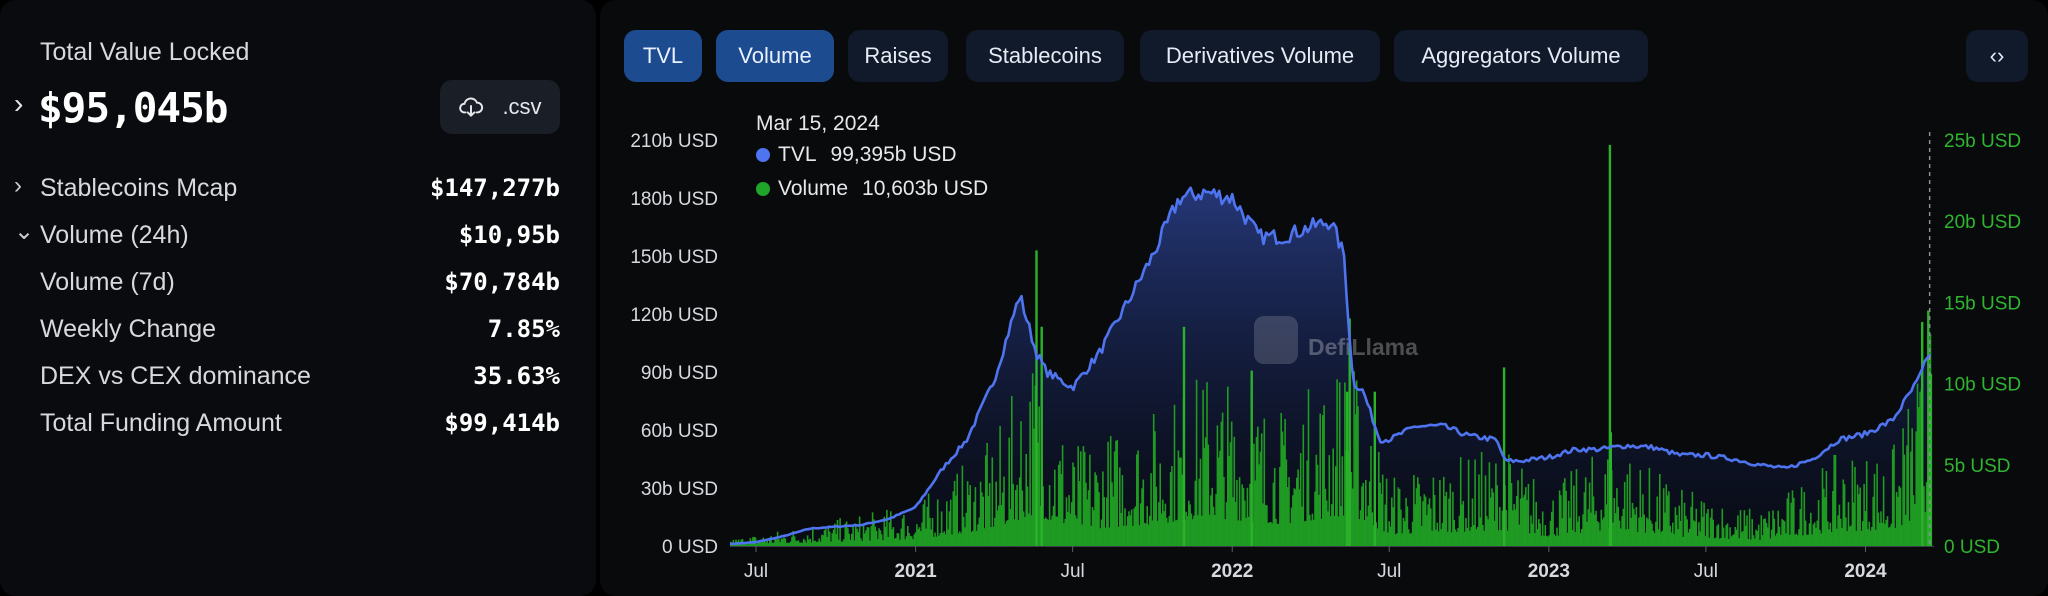 The height and width of the screenshot is (596, 2048). I want to click on stat-row-stablecoins: › Stablecoins Mcap $147,277b, so click(298, 188).